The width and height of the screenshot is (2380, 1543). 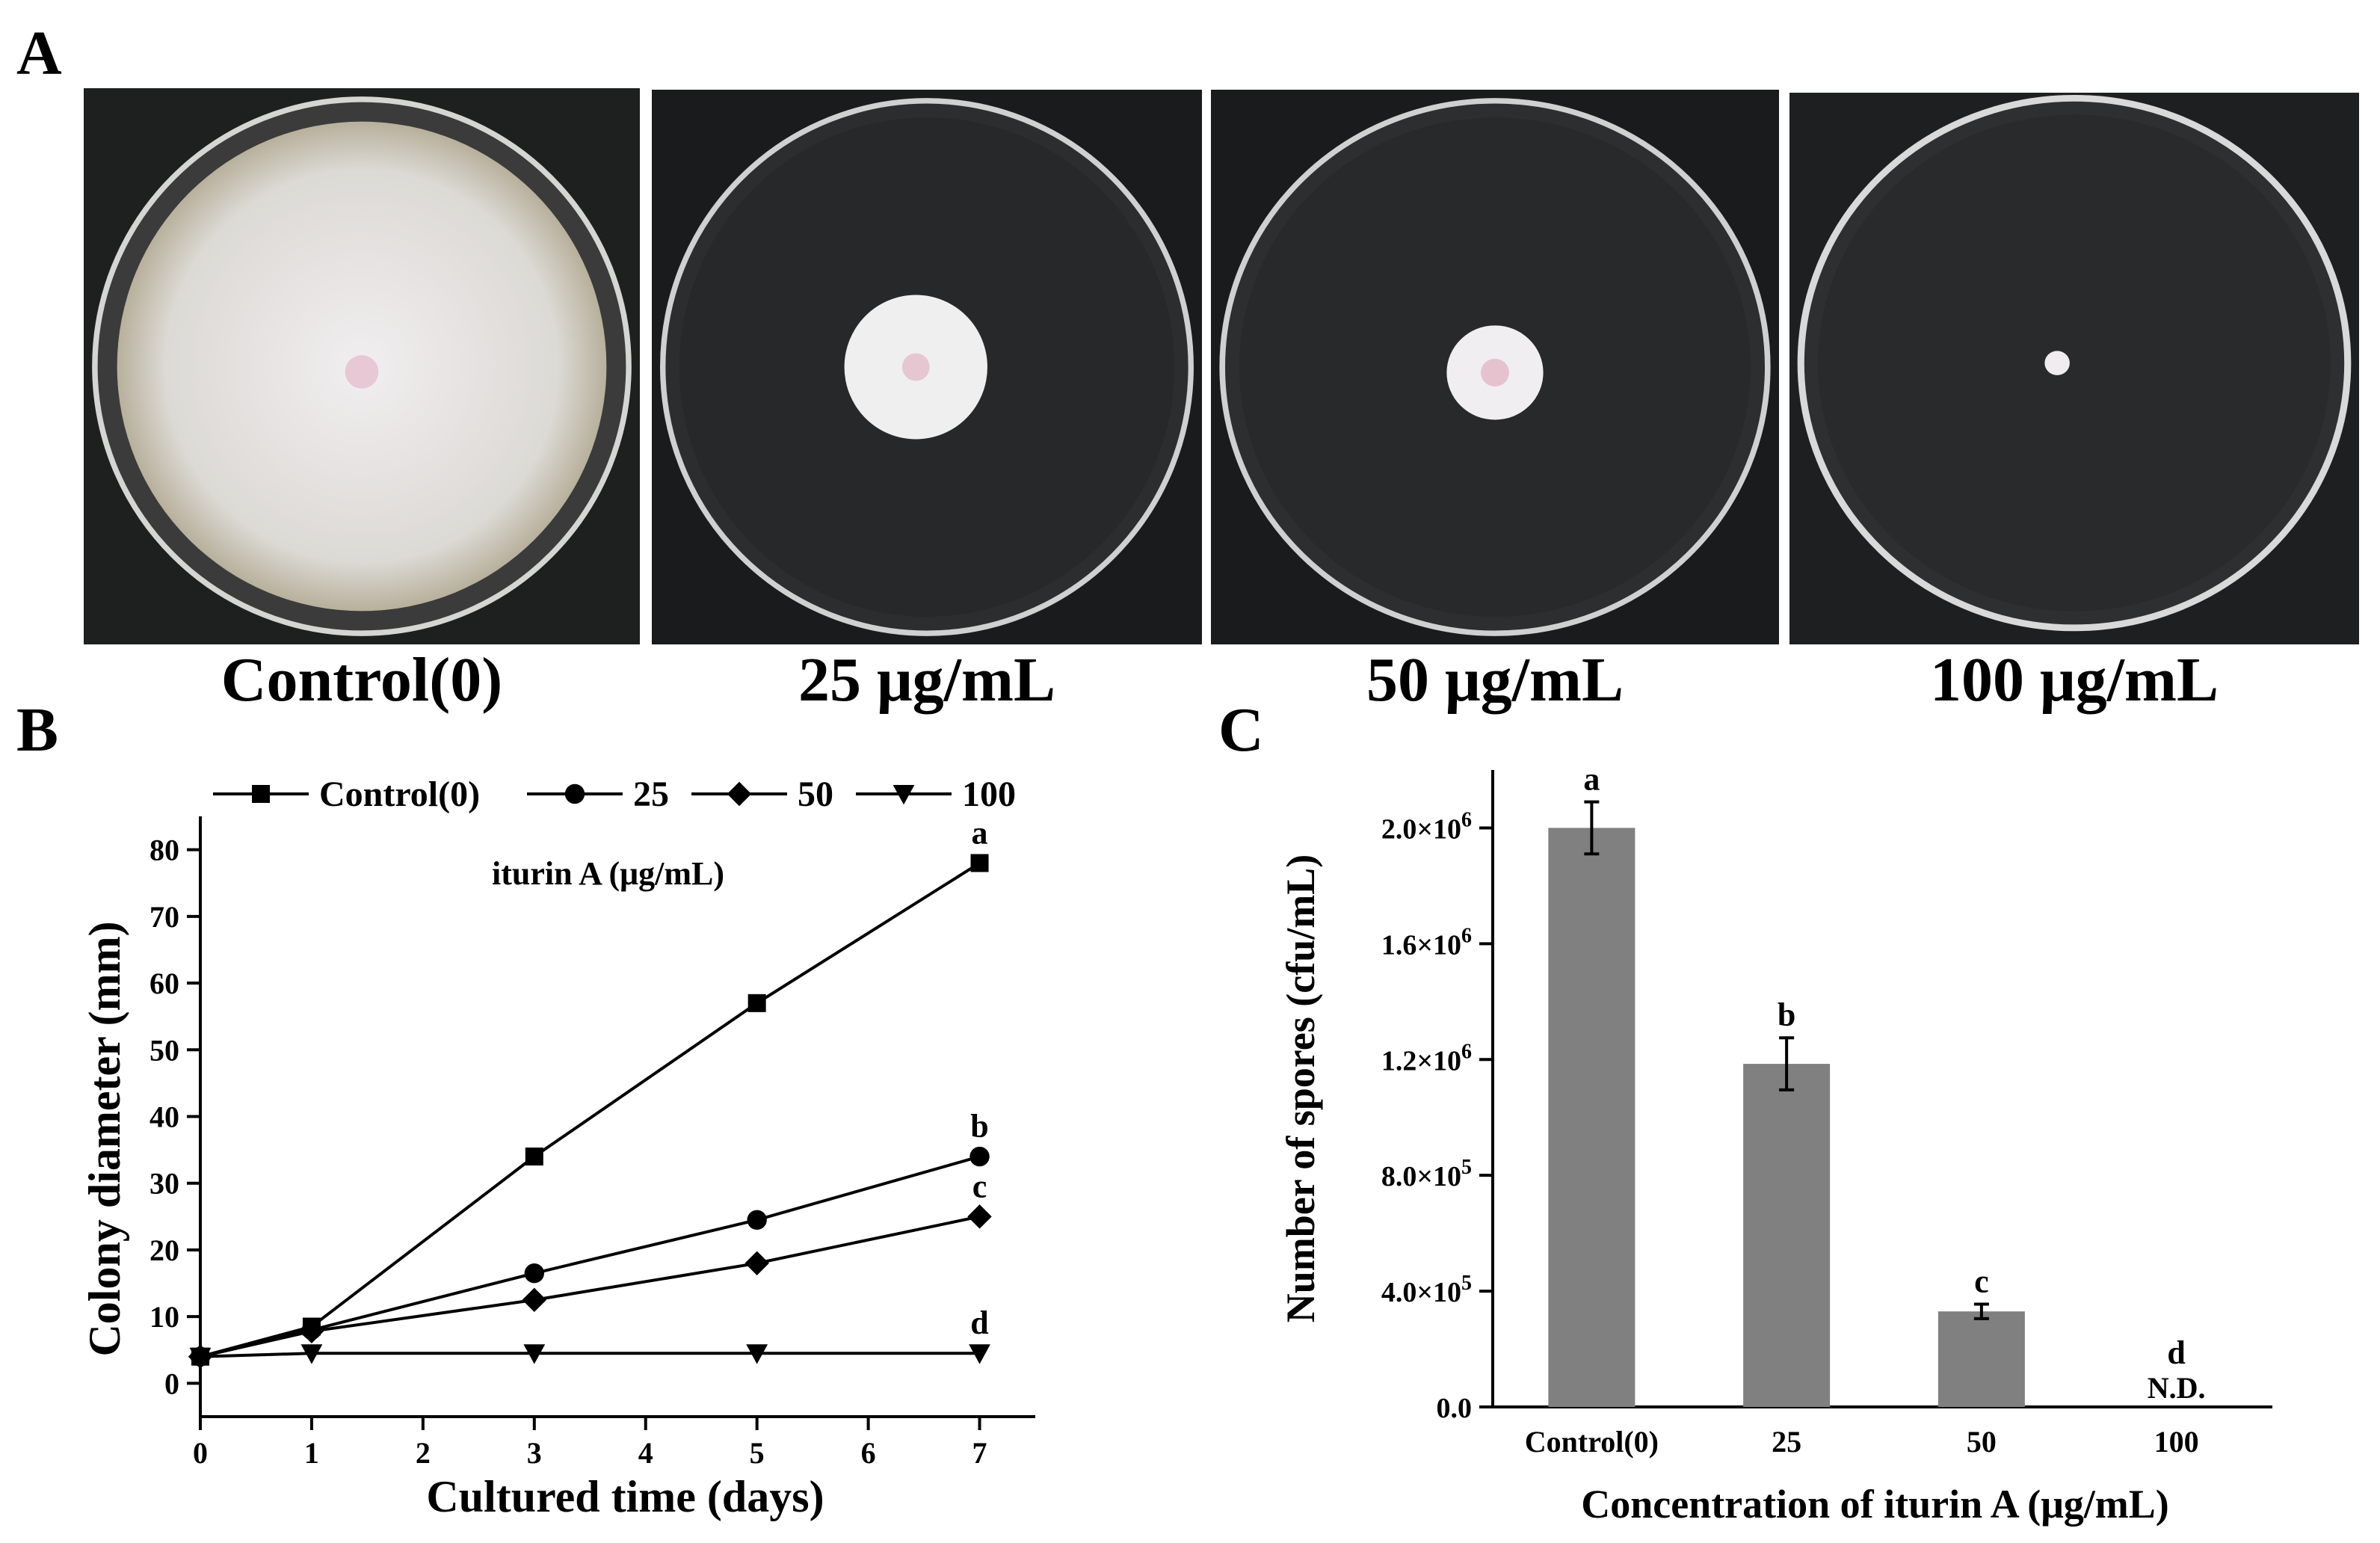 I want to click on y-tick-mantissa: 4.0×10, so click(x=1421, y=1292).